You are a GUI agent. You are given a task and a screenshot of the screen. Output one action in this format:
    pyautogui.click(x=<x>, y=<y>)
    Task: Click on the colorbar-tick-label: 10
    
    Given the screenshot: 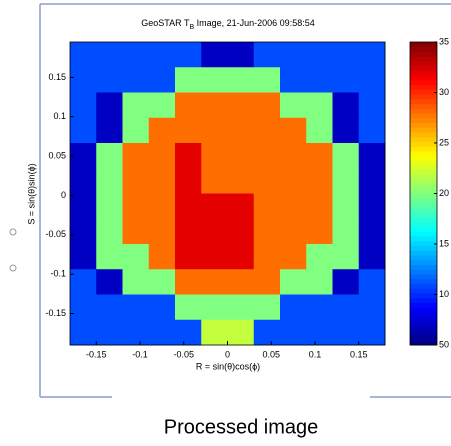 What is the action you would take?
    pyautogui.click(x=444, y=294)
    